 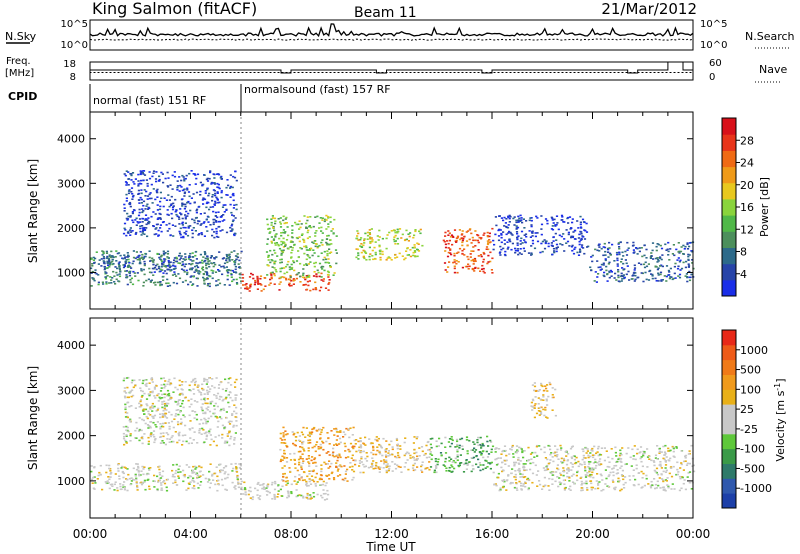 I want to click on time-tick-label: 08:00, so click(x=291, y=534).